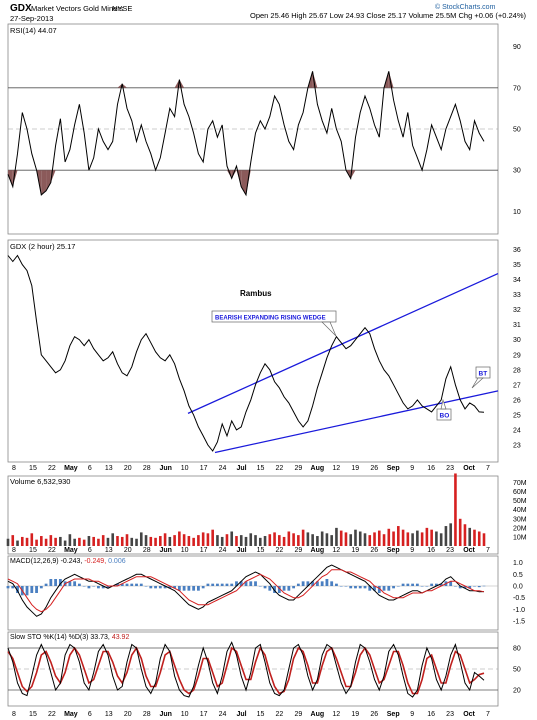  What do you see at coordinates (517, 430) in the screenshot?
I see `price-tick-label: 24` at bounding box center [517, 430].